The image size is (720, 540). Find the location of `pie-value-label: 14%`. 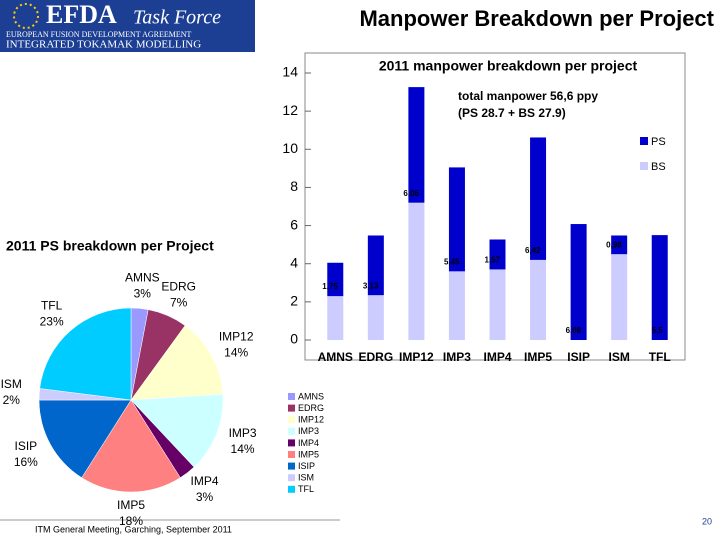

pie-value-label: 14% is located at coordinates (236, 352).